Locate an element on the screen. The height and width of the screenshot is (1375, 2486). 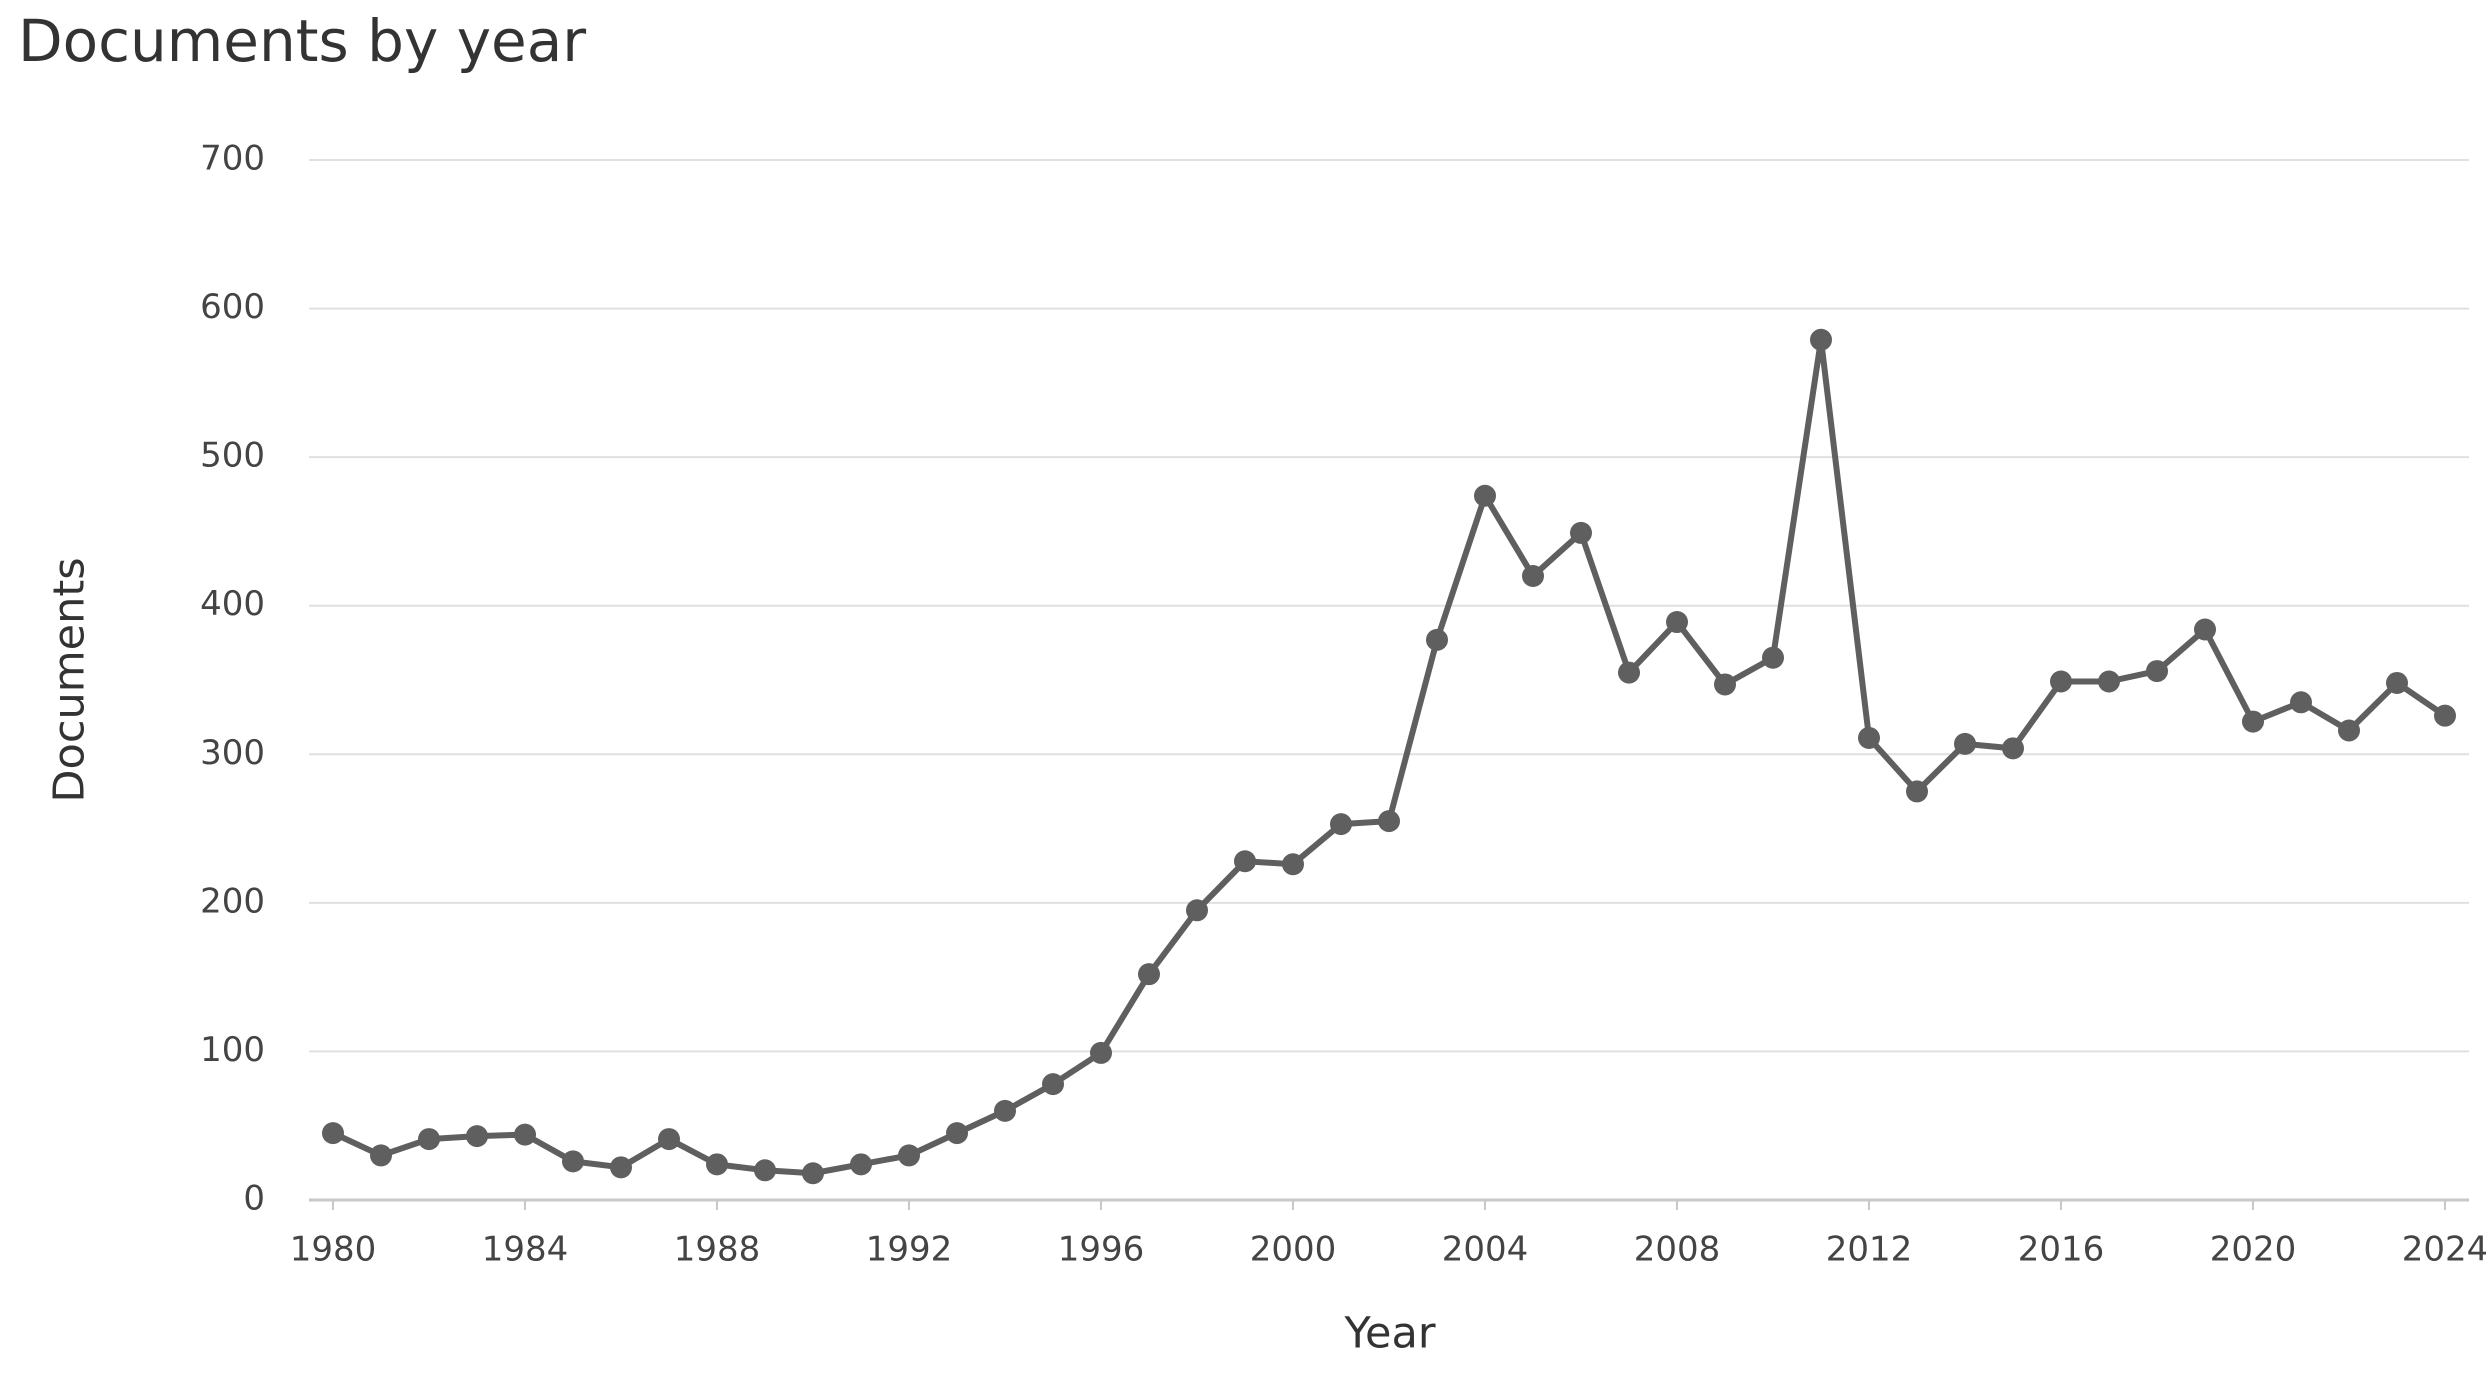
y-tick-label: 700 is located at coordinates (232, 159).